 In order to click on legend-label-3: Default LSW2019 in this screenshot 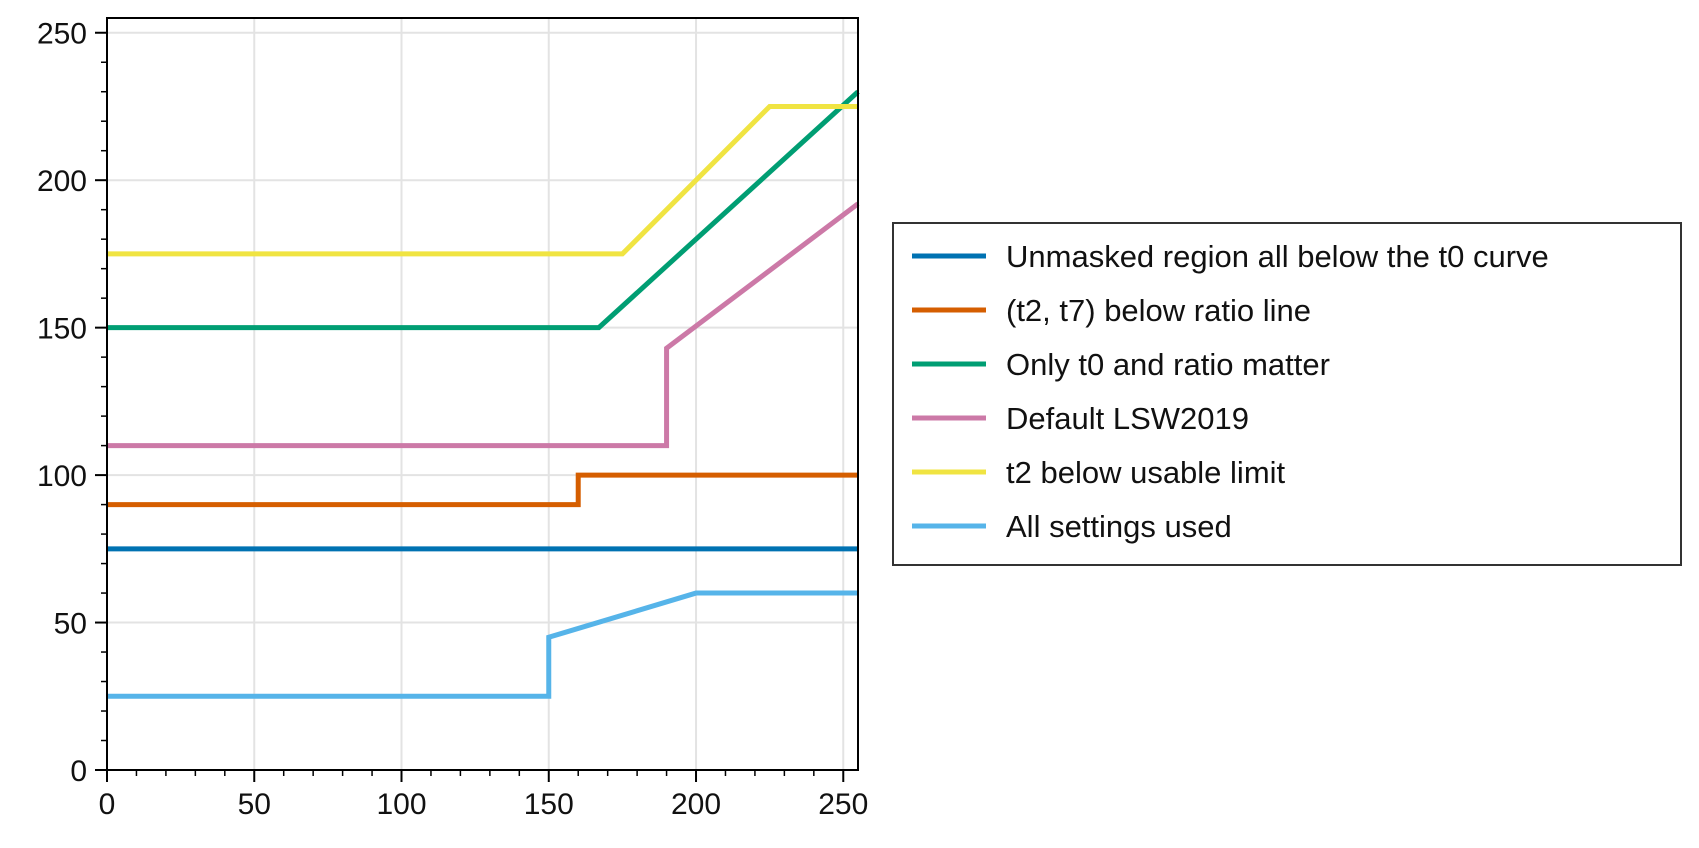, I will do `click(1127, 418)`.